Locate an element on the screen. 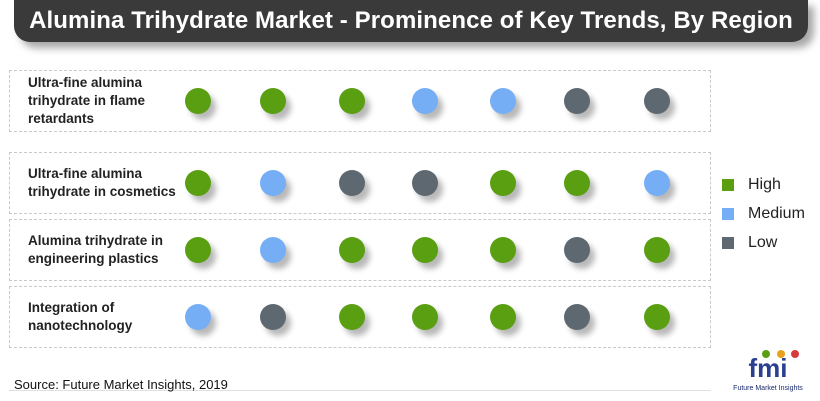 This screenshot has width=820, height=401. legend: High Medium Low is located at coordinates (763, 213).